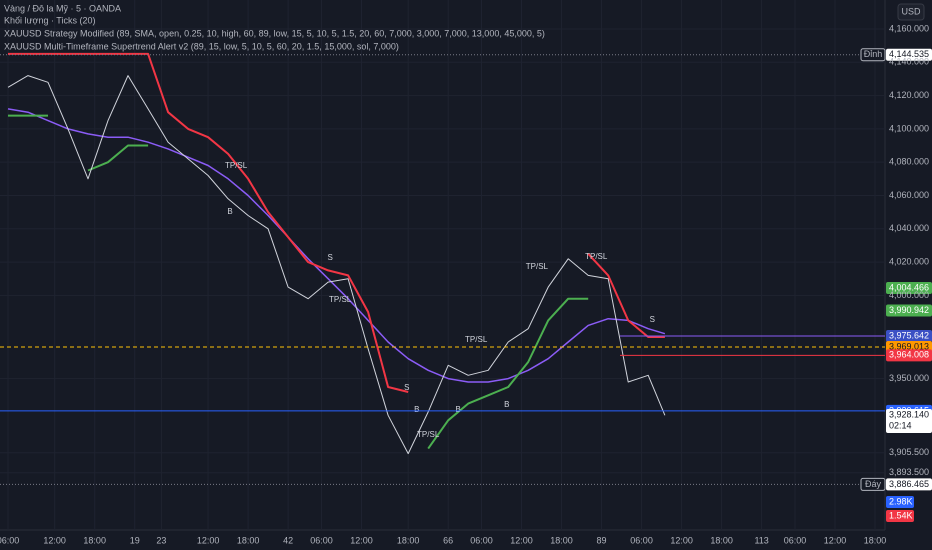 The image size is (932, 550). What do you see at coordinates (909, 128) in the screenshot?
I see `y-tick-label: 4,100.000` at bounding box center [909, 128].